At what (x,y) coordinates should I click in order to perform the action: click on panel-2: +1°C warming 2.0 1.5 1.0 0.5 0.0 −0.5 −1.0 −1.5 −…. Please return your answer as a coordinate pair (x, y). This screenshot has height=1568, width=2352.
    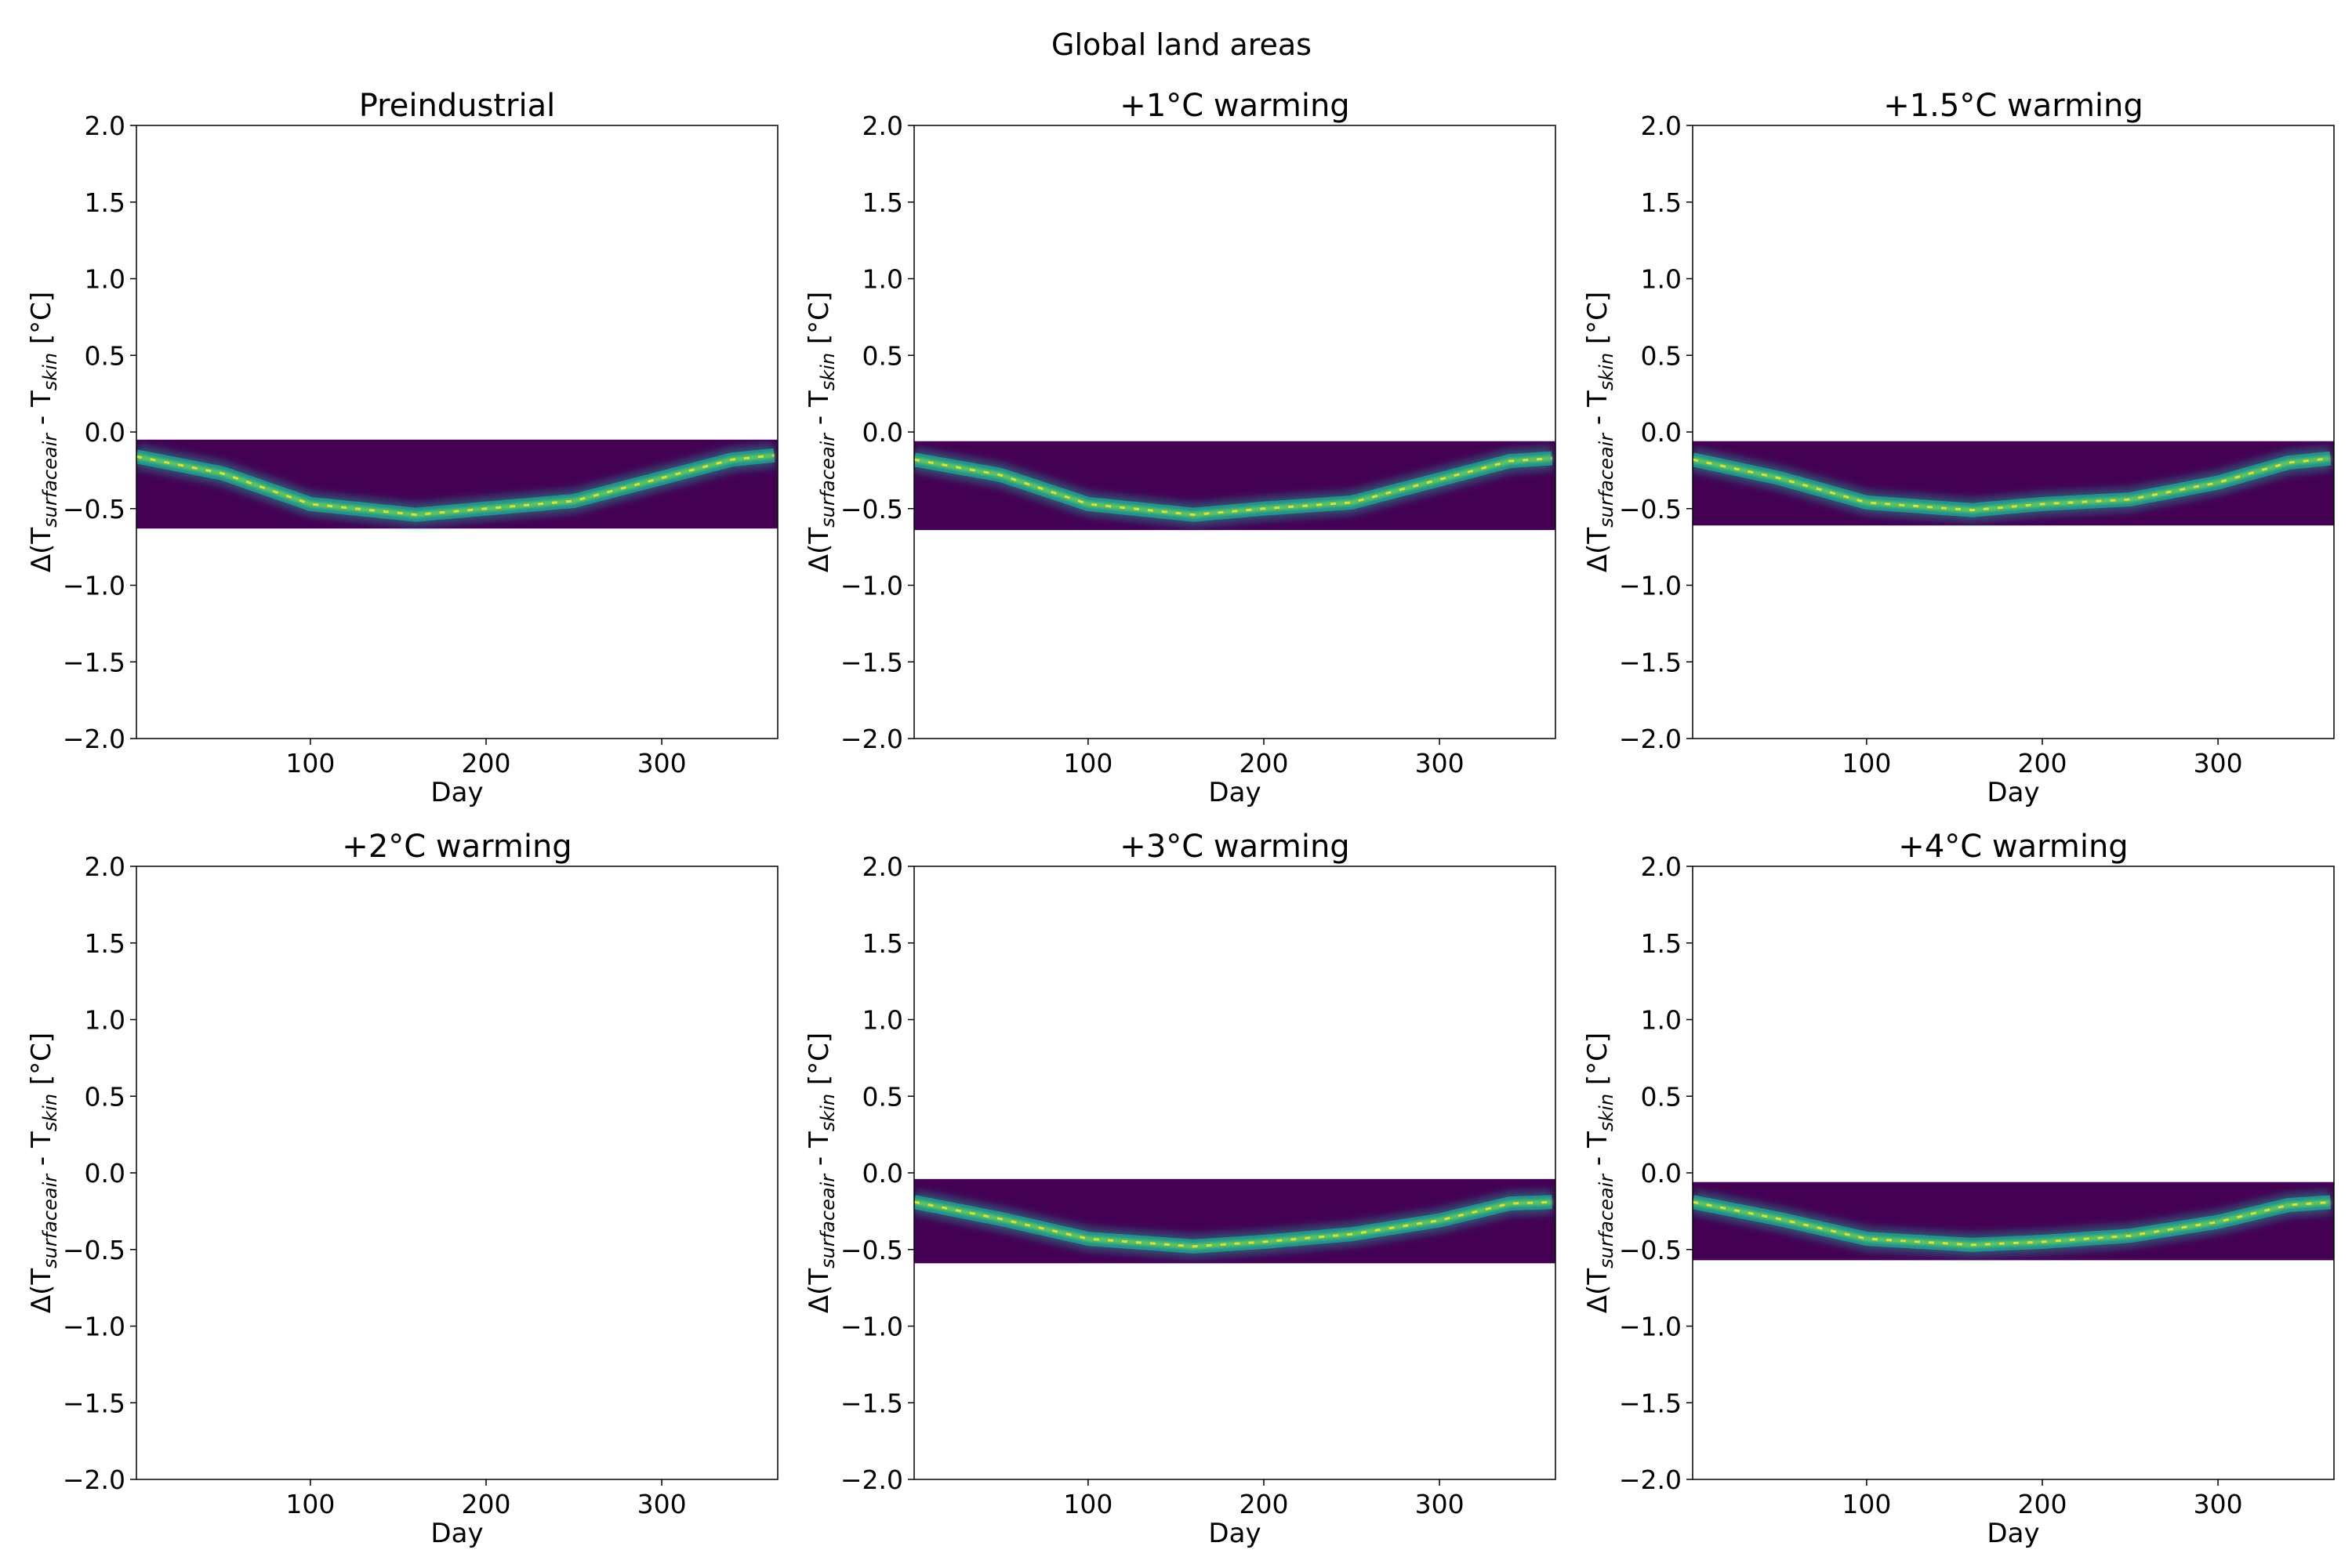
    Looking at the image, I should click on (1180, 448).